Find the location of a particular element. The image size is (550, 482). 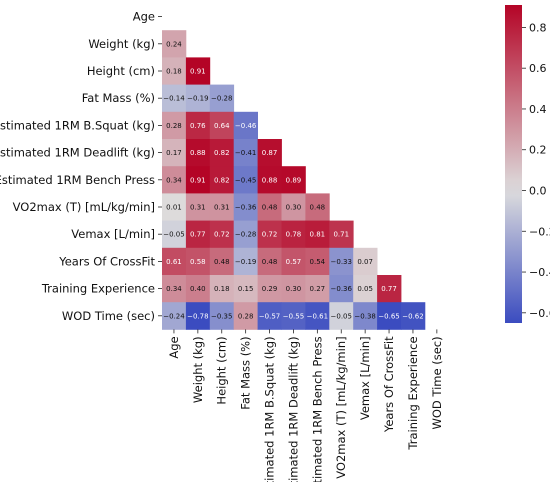

cell-value-10-4: 0.29 is located at coordinates (270, 289).